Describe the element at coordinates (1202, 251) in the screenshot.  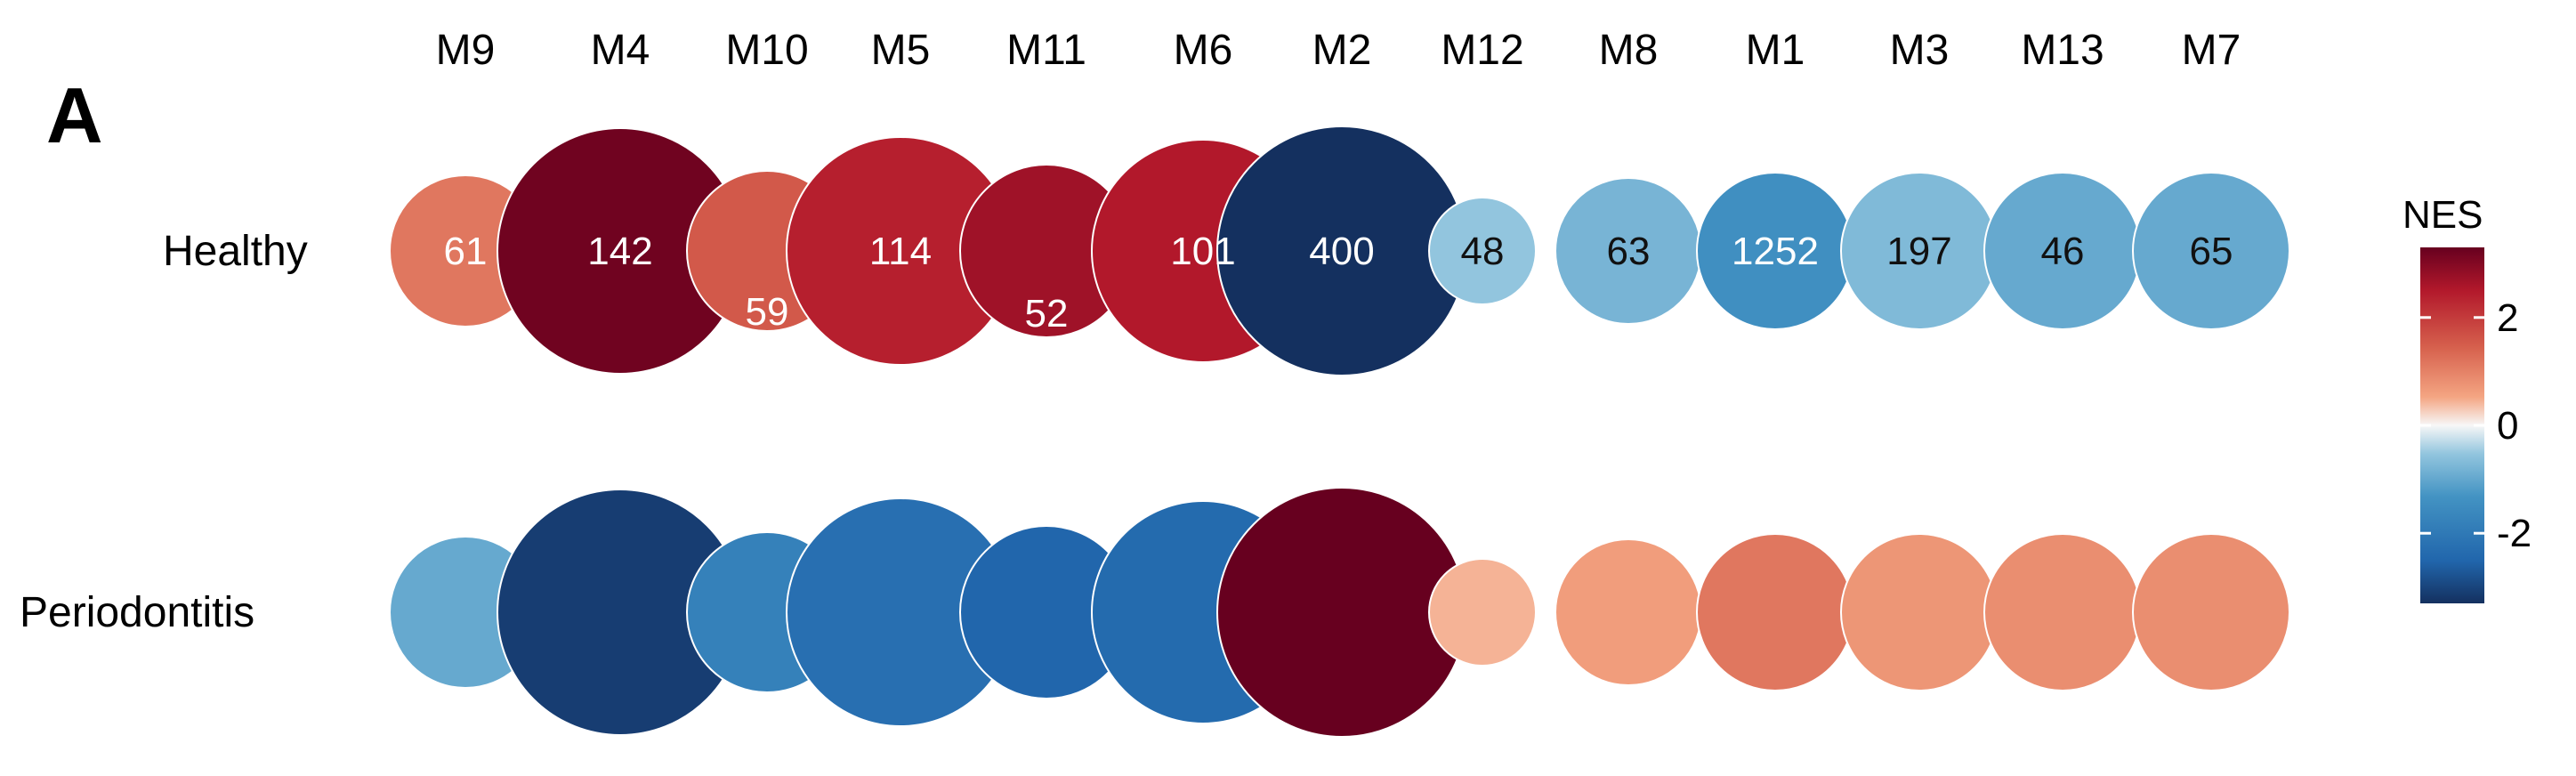
I see `size-label-m6: 101` at that location.